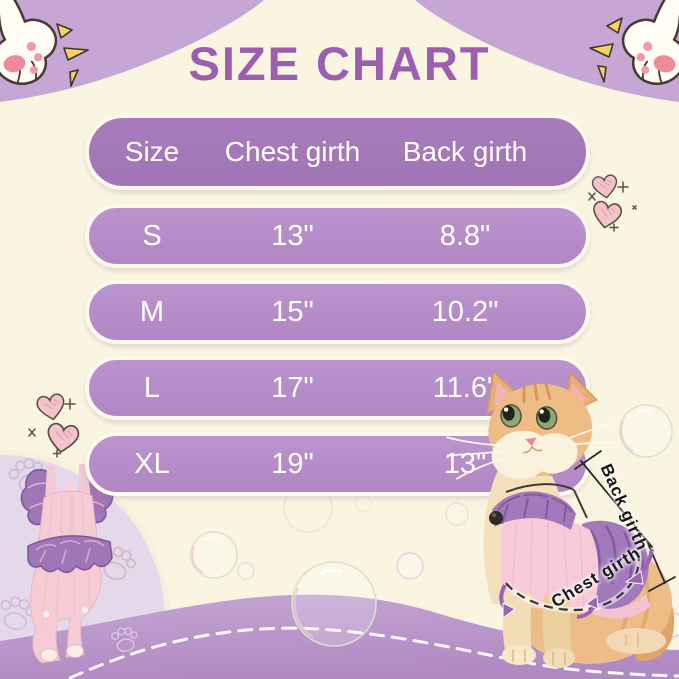 The image size is (679, 679). What do you see at coordinates (292, 235) in the screenshot?
I see `chest-girth-value: 13"` at bounding box center [292, 235].